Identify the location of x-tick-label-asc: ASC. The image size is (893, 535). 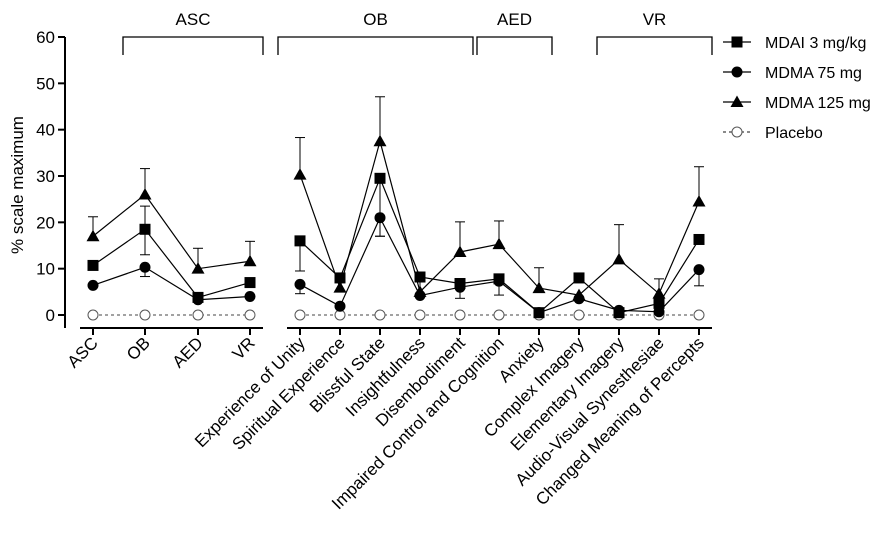
(83, 352).